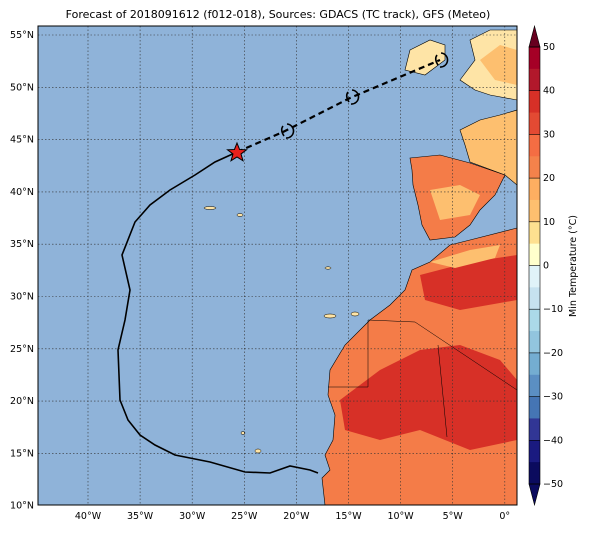 The width and height of the screenshot is (592, 533). What do you see at coordinates (553, 440) in the screenshot?
I see `colorbar-tick-label: −40` at bounding box center [553, 440].